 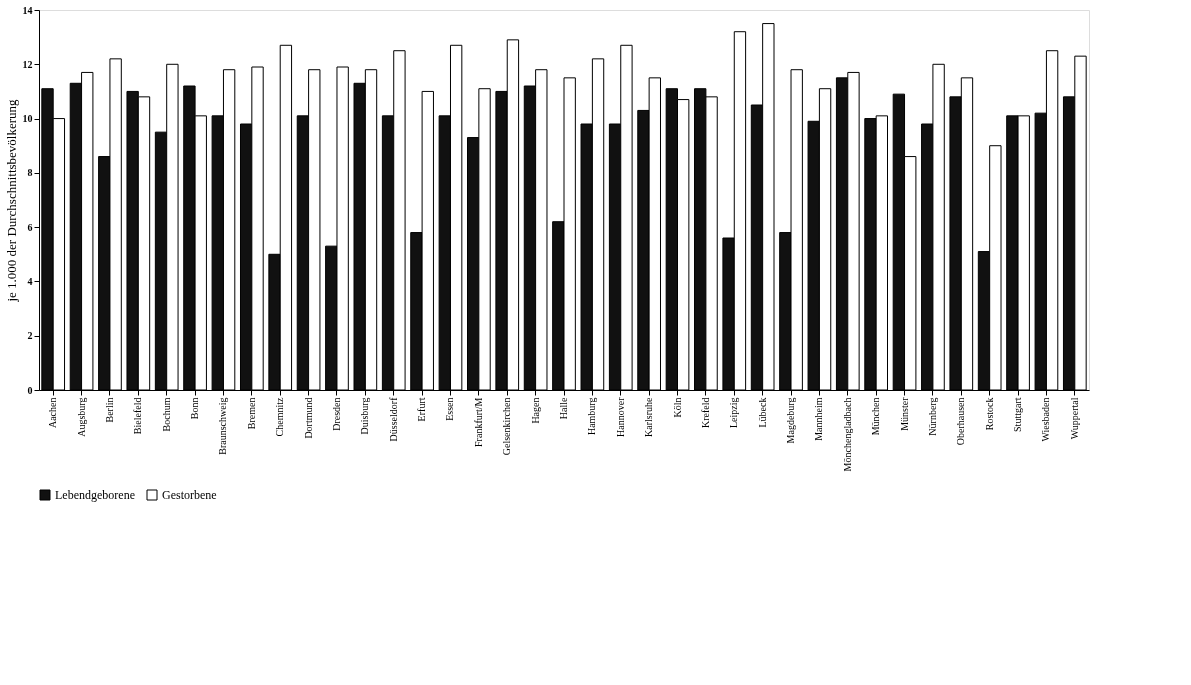 I want to click on x-tick-label: Magdeburg, so click(x=791, y=420).